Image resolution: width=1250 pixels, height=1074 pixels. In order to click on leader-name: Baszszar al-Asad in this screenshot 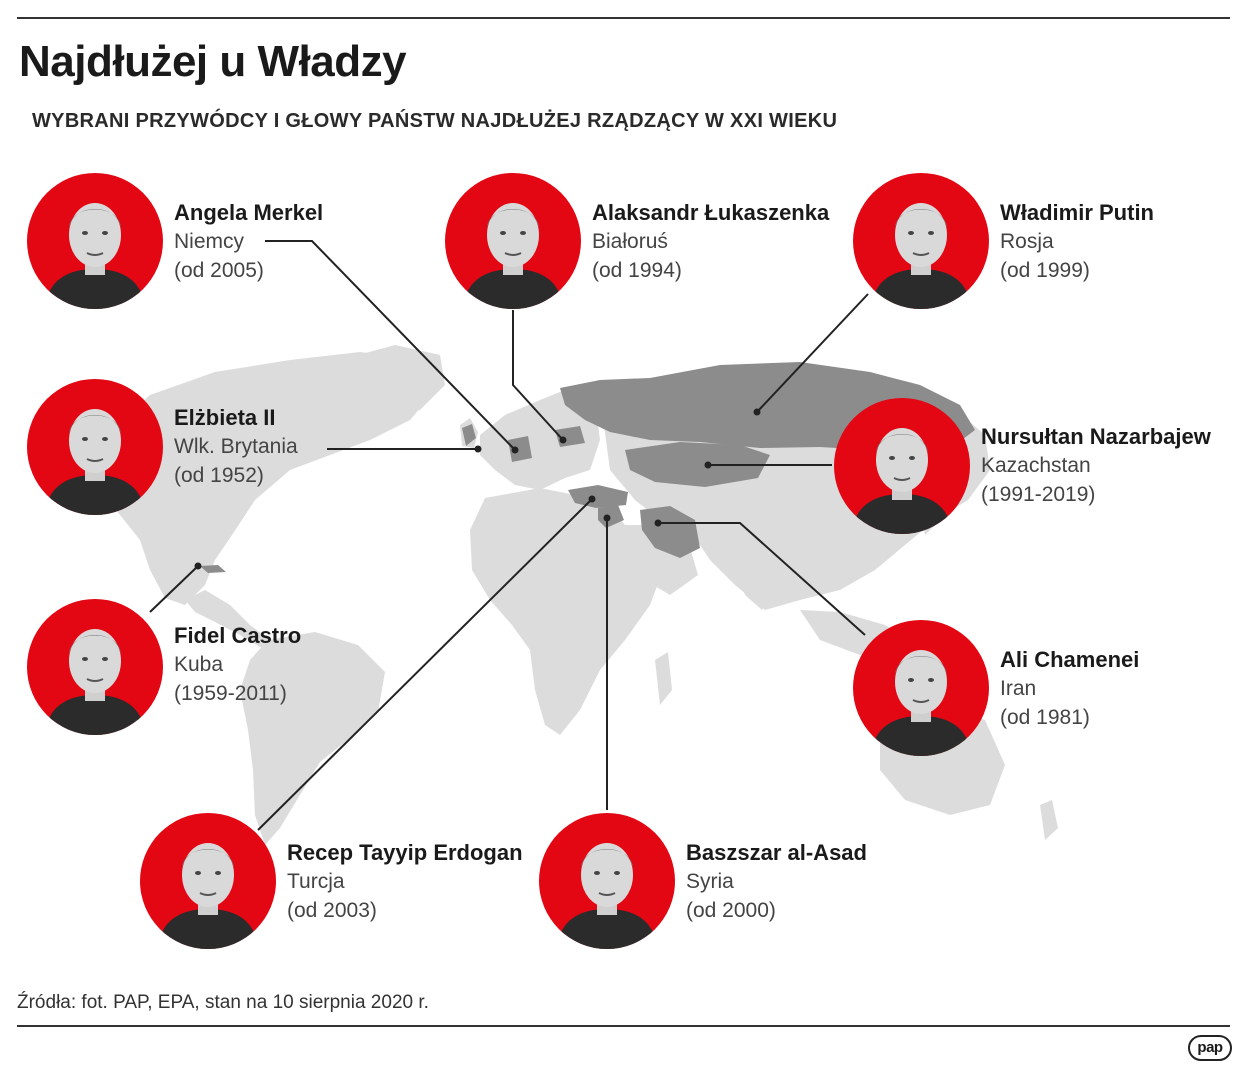, I will do `click(776, 852)`.